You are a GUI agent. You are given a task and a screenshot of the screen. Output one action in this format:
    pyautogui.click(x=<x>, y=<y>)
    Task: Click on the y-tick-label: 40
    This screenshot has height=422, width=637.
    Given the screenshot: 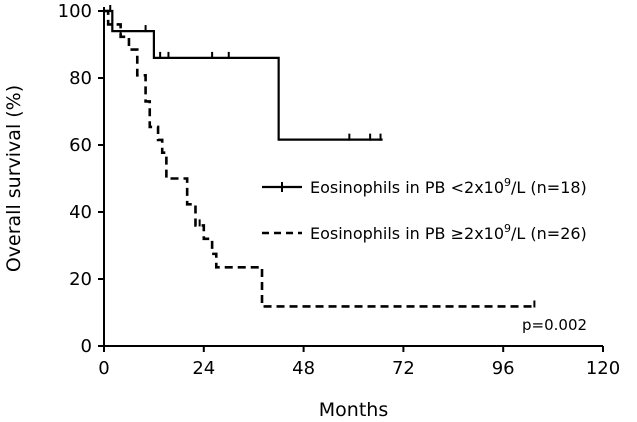 What is the action you would take?
    pyautogui.click(x=80, y=212)
    